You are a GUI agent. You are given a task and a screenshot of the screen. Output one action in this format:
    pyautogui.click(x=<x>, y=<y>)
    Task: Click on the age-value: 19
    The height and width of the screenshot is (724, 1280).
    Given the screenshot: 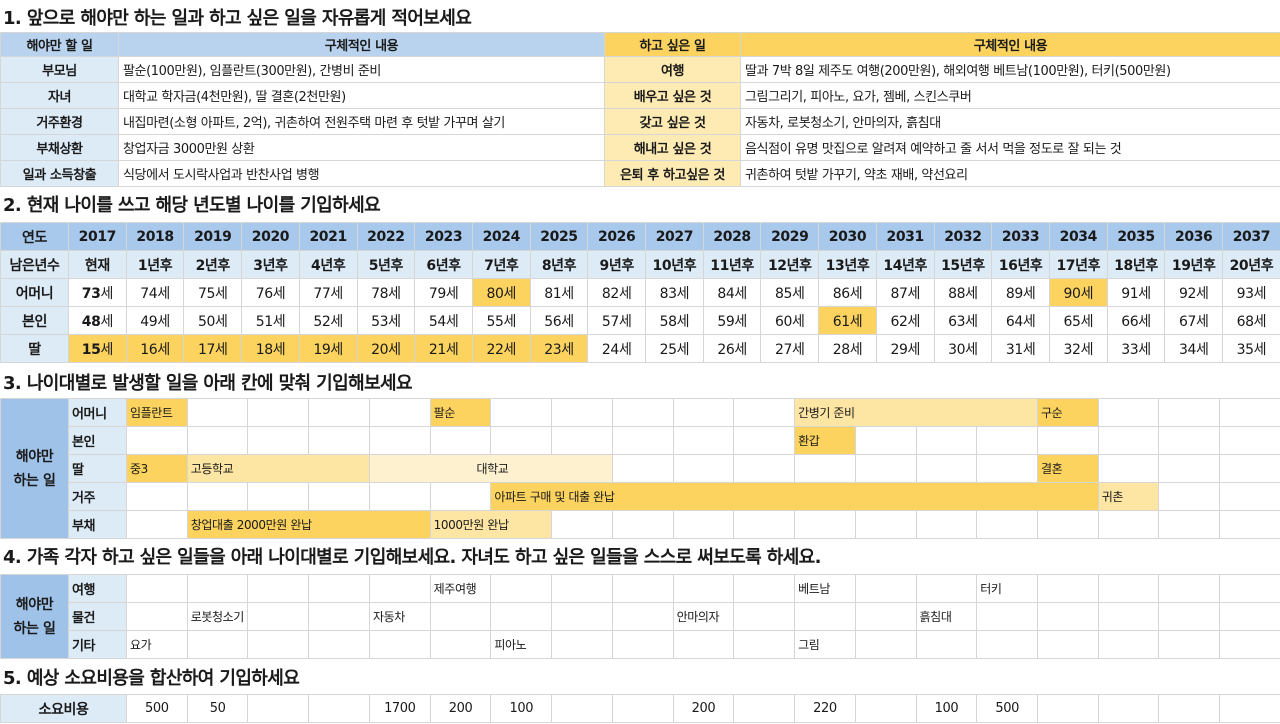 What is the action you would take?
    pyautogui.click(x=322, y=349)
    